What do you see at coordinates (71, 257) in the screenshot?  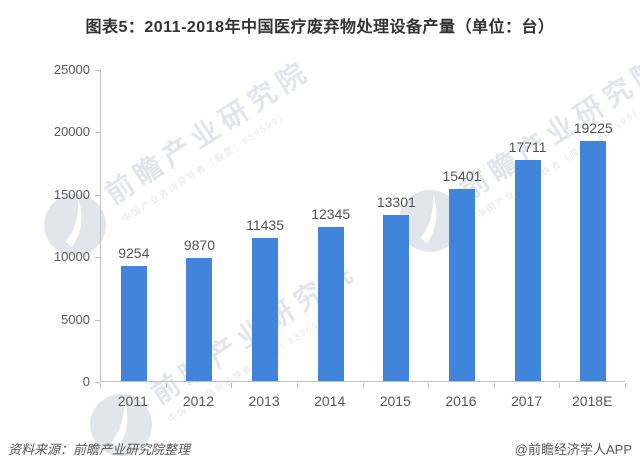 I see `y-axis-label: 10000` at bounding box center [71, 257].